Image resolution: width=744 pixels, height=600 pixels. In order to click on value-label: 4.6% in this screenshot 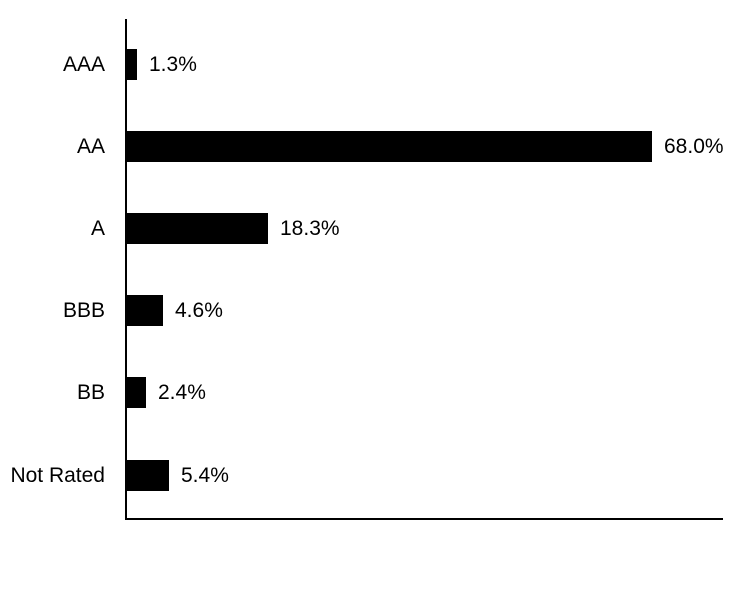, I will do `click(199, 310)`.